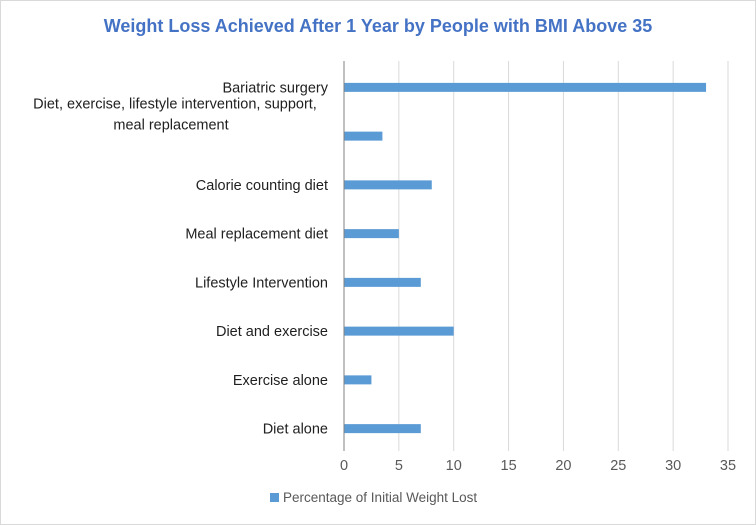 The height and width of the screenshot is (525, 756). Describe the element at coordinates (280, 381) in the screenshot. I see `category-label: Exercise alone` at that location.